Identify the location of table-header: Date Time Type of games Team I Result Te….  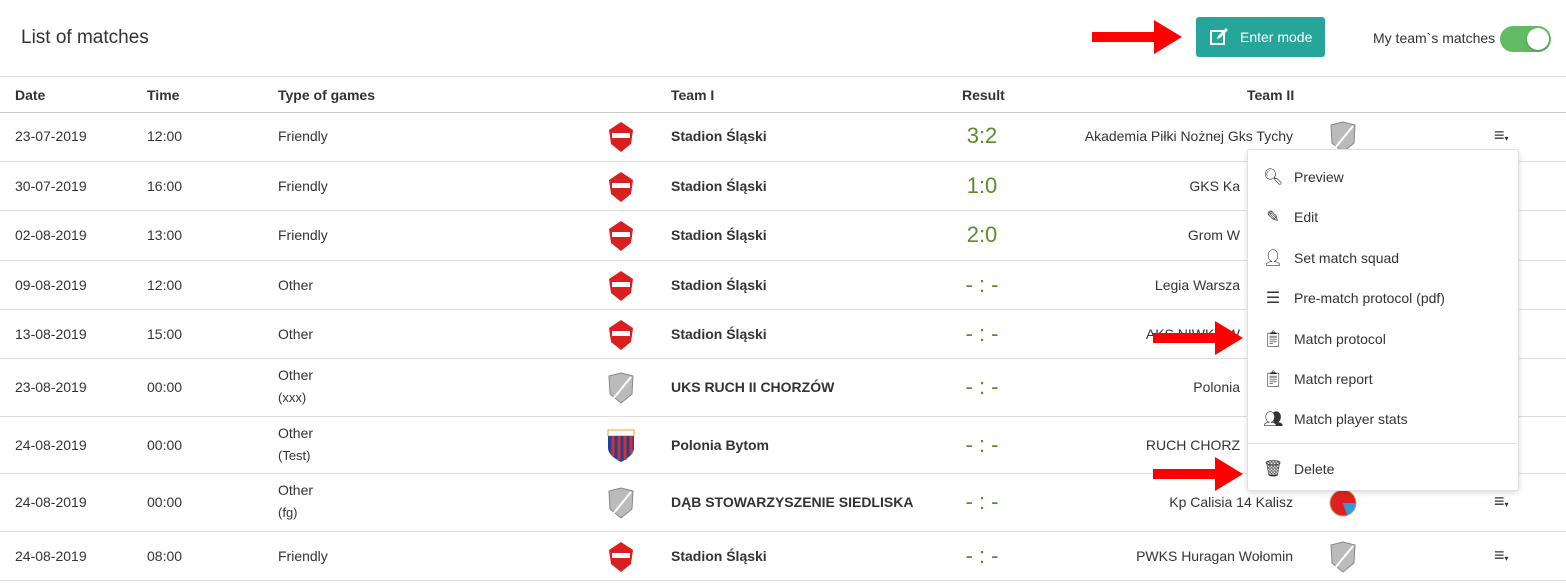
(783, 94).